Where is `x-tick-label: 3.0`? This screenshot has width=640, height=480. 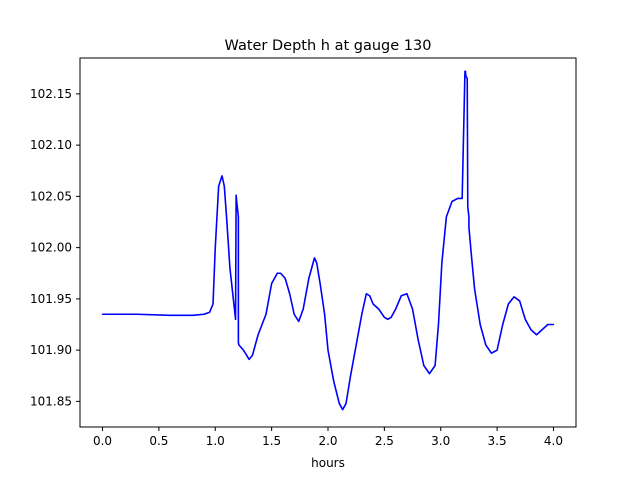
x-tick-label: 3.0 is located at coordinates (440, 441).